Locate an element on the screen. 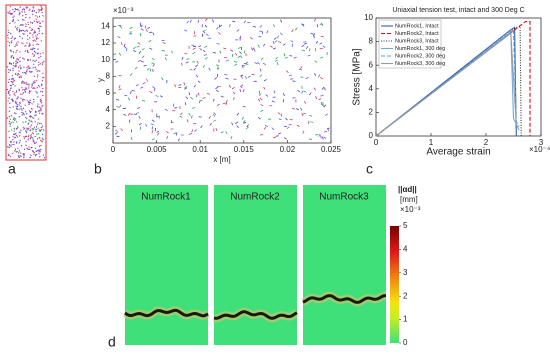 This screenshot has height=360, width=550. y-tick-label: 6 is located at coordinates (371, 64).